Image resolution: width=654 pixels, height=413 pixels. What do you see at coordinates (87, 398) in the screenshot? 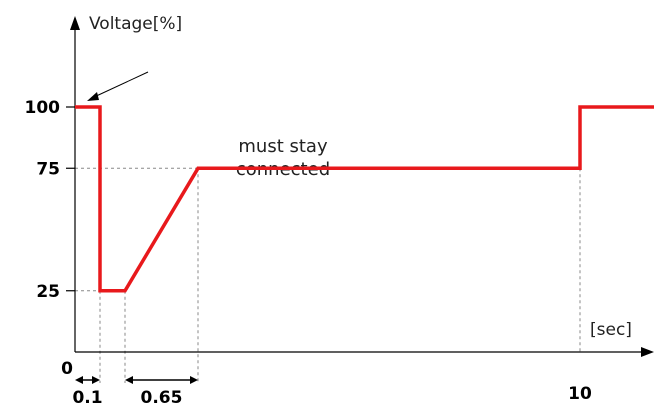
I see `interval-label: 0.1` at bounding box center [87, 398].